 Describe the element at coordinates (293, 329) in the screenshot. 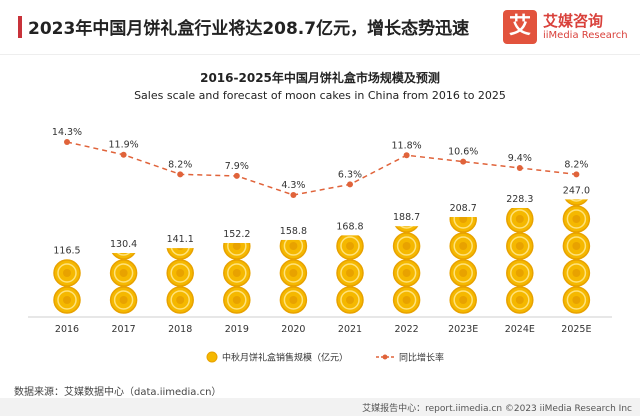

I see `x-tick-label-2020: 2020` at that location.